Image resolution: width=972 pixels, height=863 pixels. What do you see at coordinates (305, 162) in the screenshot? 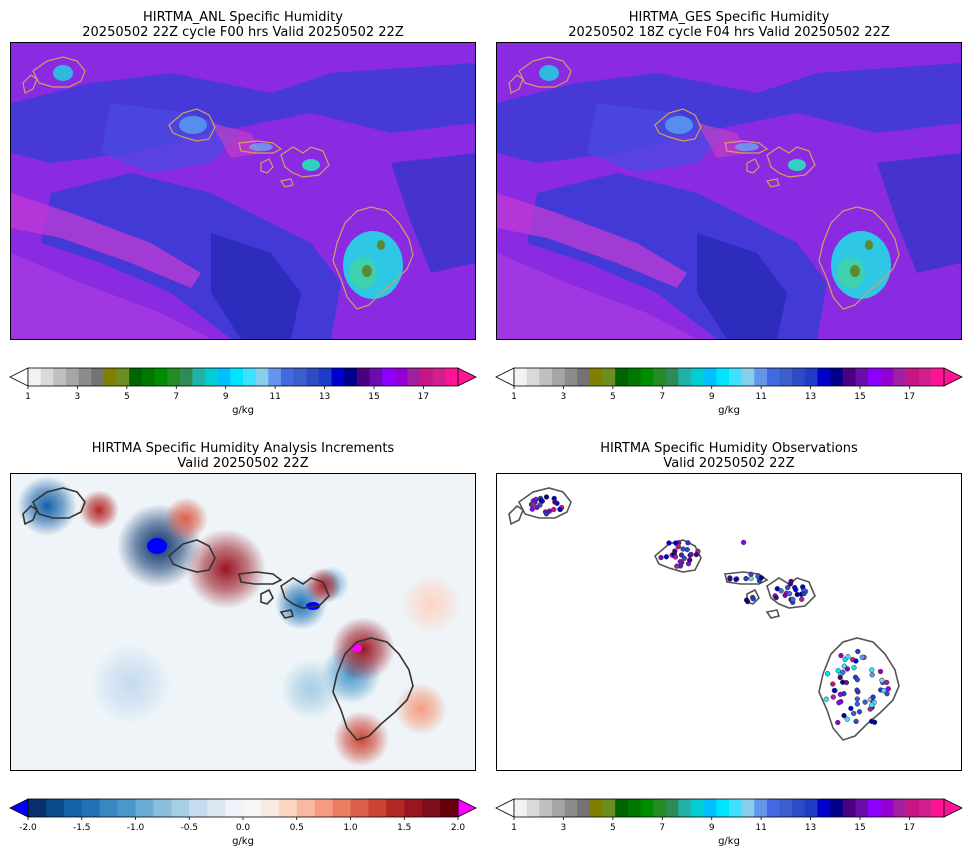
I see `coastline-maui` at bounding box center [305, 162].